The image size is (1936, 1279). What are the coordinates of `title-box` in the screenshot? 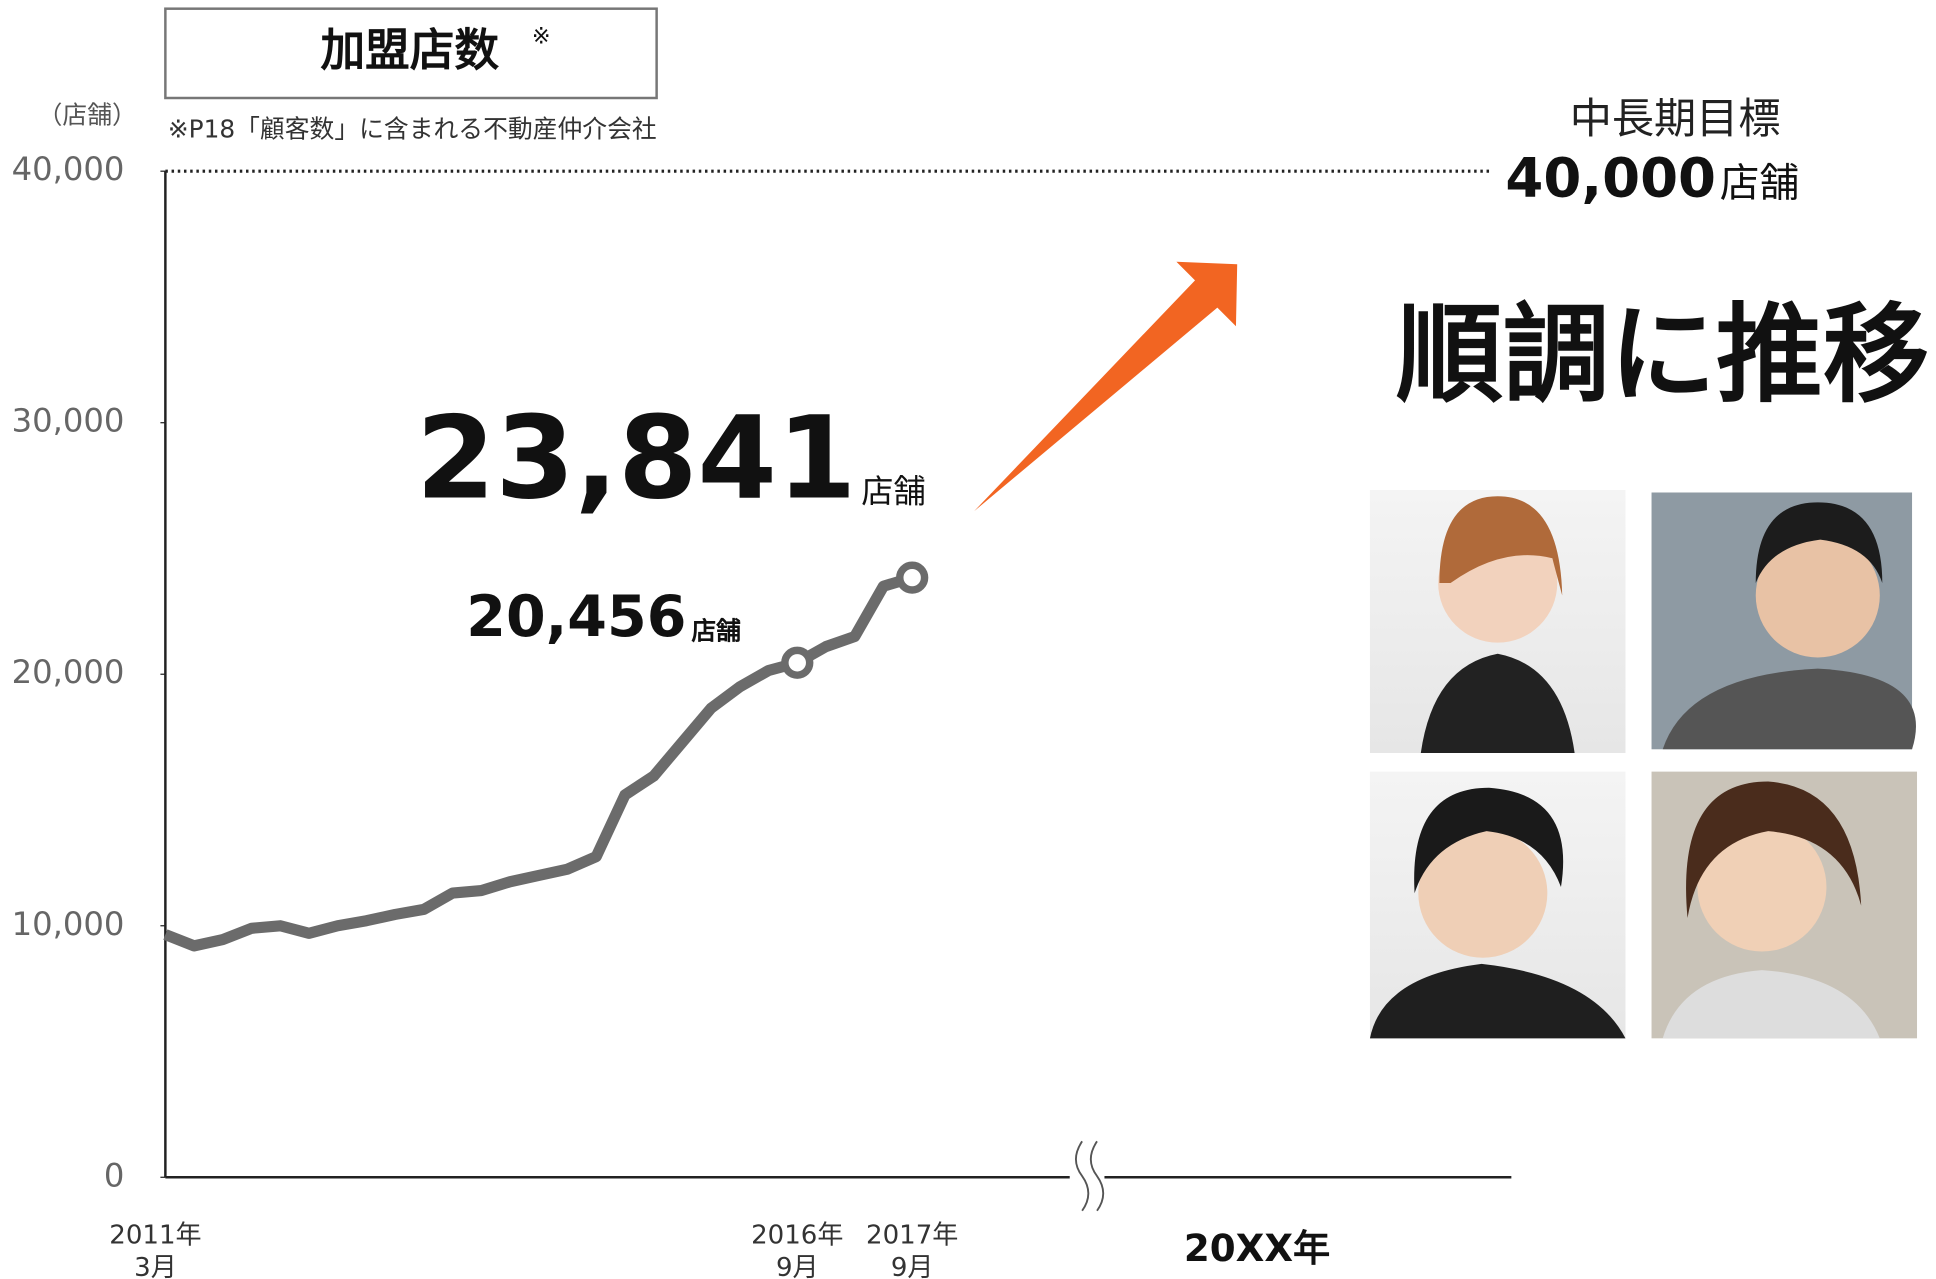 It's located at (411, 53).